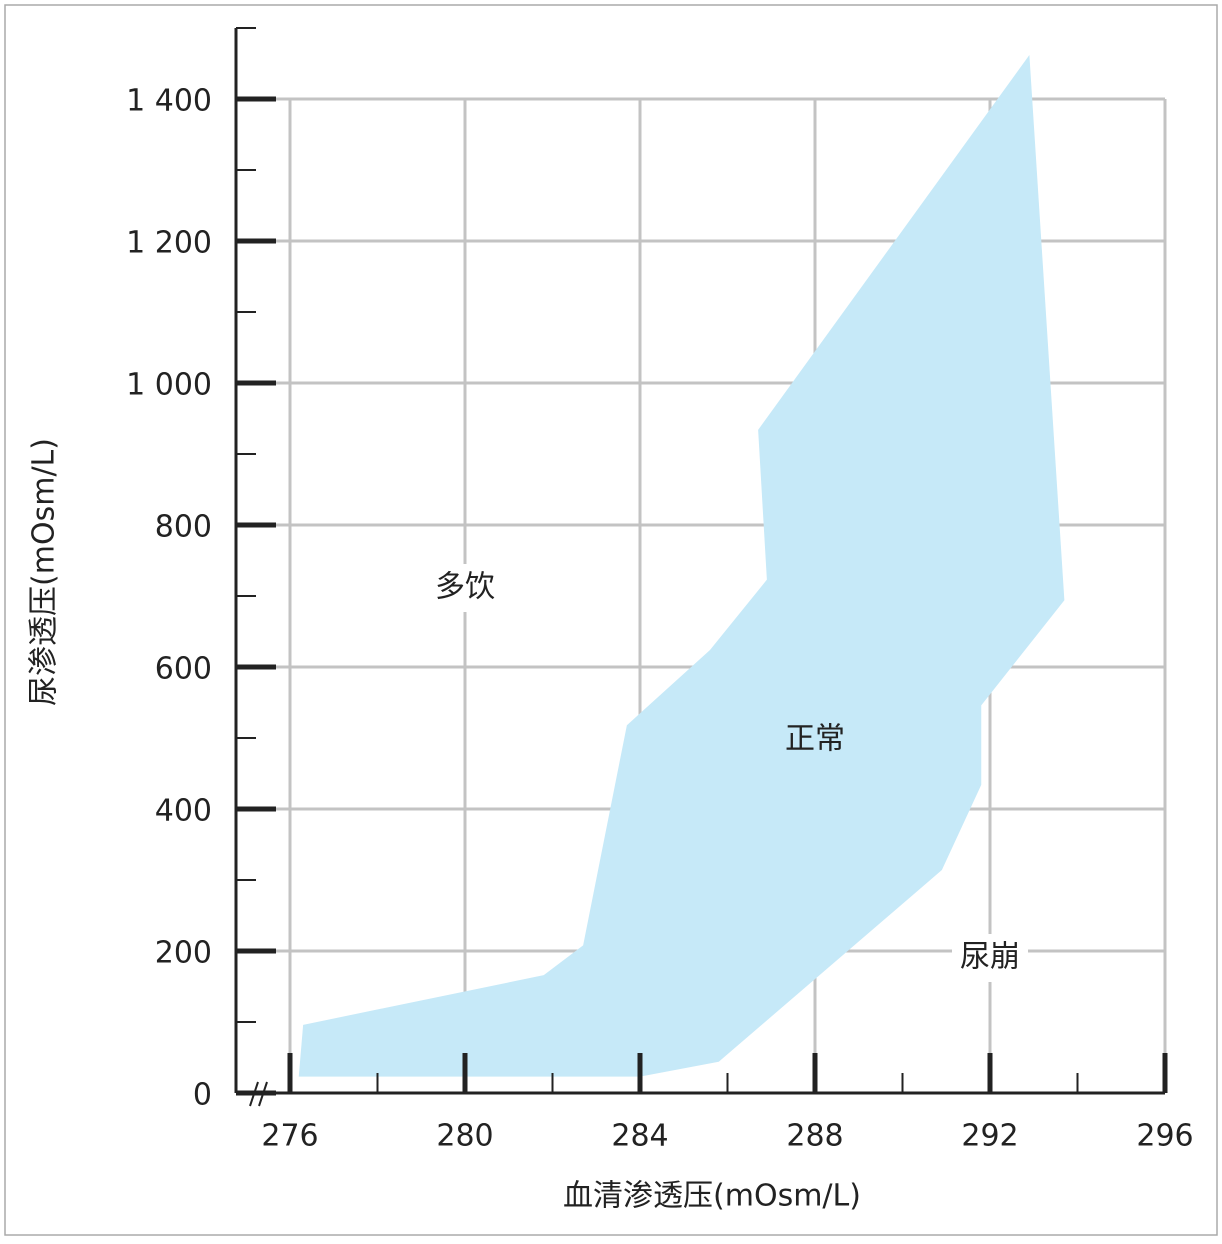 The height and width of the screenshot is (1244, 1222). Describe the element at coordinates (44, 572) in the screenshot. I see `y-axis-label: 尿渗透压(mOsm/L)` at that location.